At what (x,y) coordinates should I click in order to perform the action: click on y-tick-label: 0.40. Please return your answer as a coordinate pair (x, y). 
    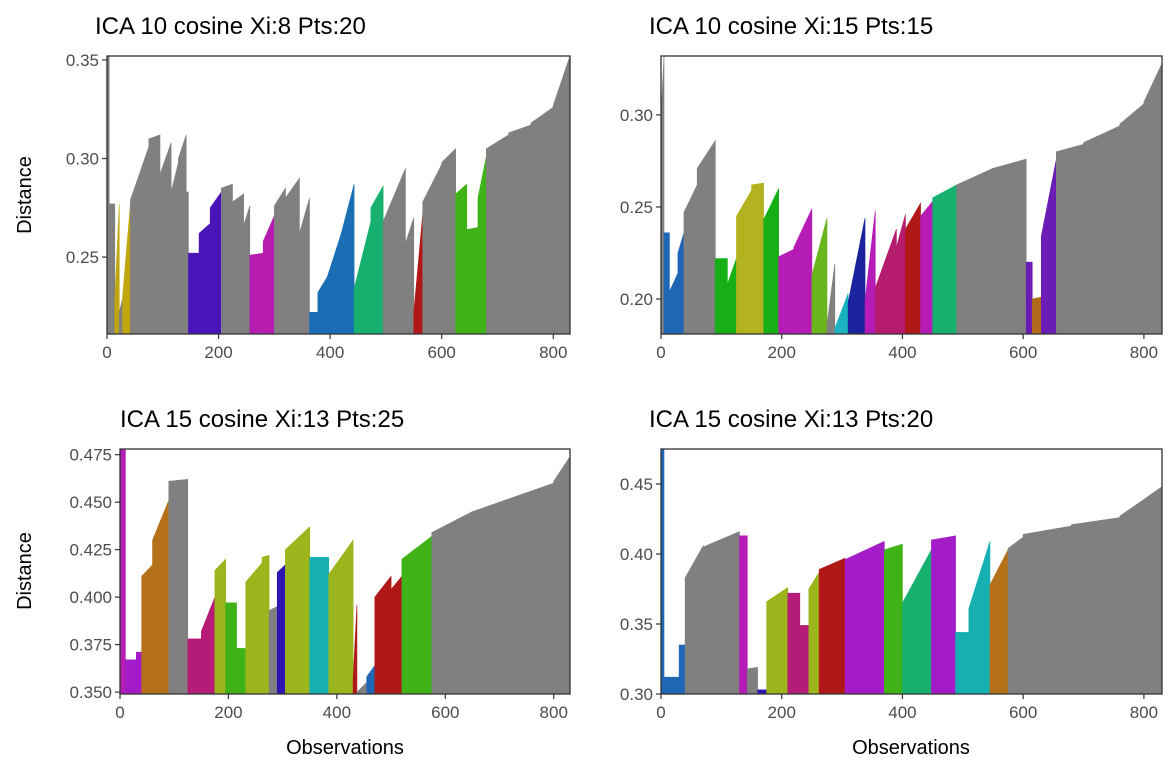
    Looking at the image, I should click on (636, 554).